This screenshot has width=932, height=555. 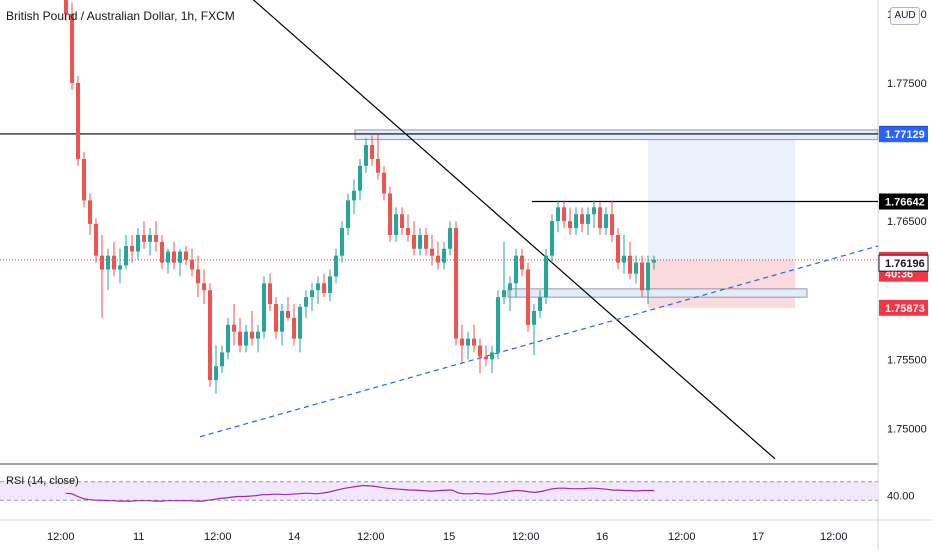 I want to click on rsi-line, so click(x=359, y=493).